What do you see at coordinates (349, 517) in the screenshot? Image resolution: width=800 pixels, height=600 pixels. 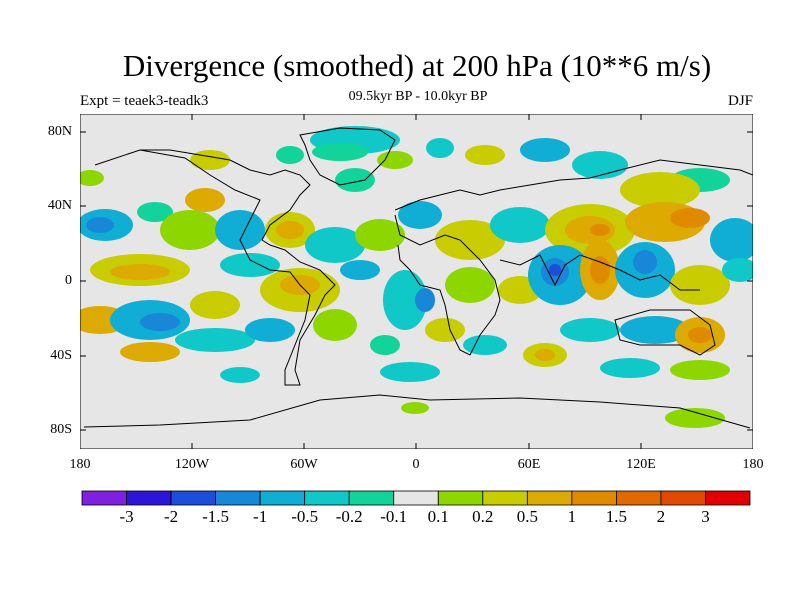 I see `colorbar-label: -0.2` at bounding box center [349, 517].